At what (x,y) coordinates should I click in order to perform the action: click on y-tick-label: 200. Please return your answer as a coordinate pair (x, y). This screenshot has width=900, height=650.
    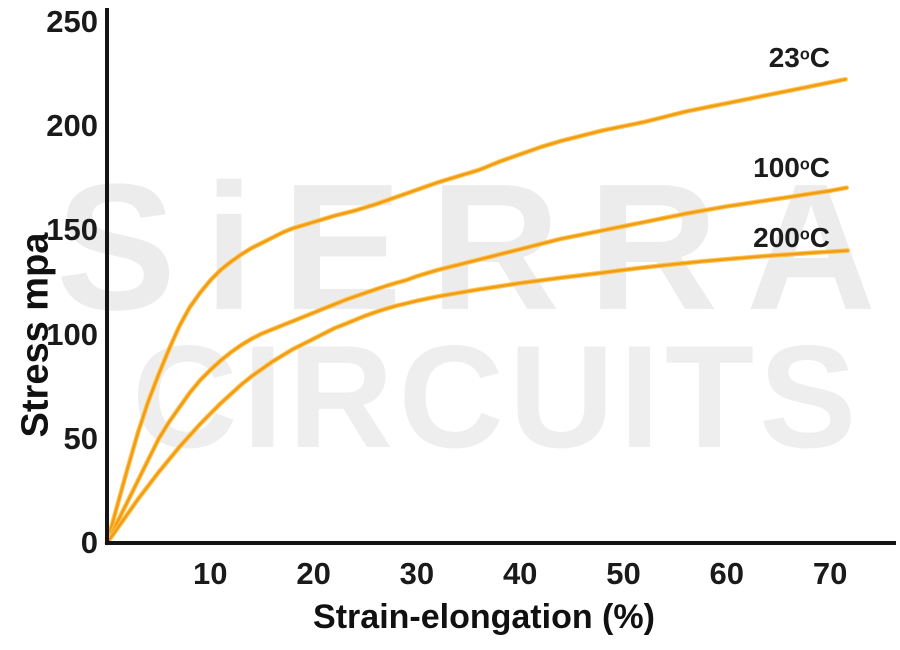
    Looking at the image, I should click on (72, 126).